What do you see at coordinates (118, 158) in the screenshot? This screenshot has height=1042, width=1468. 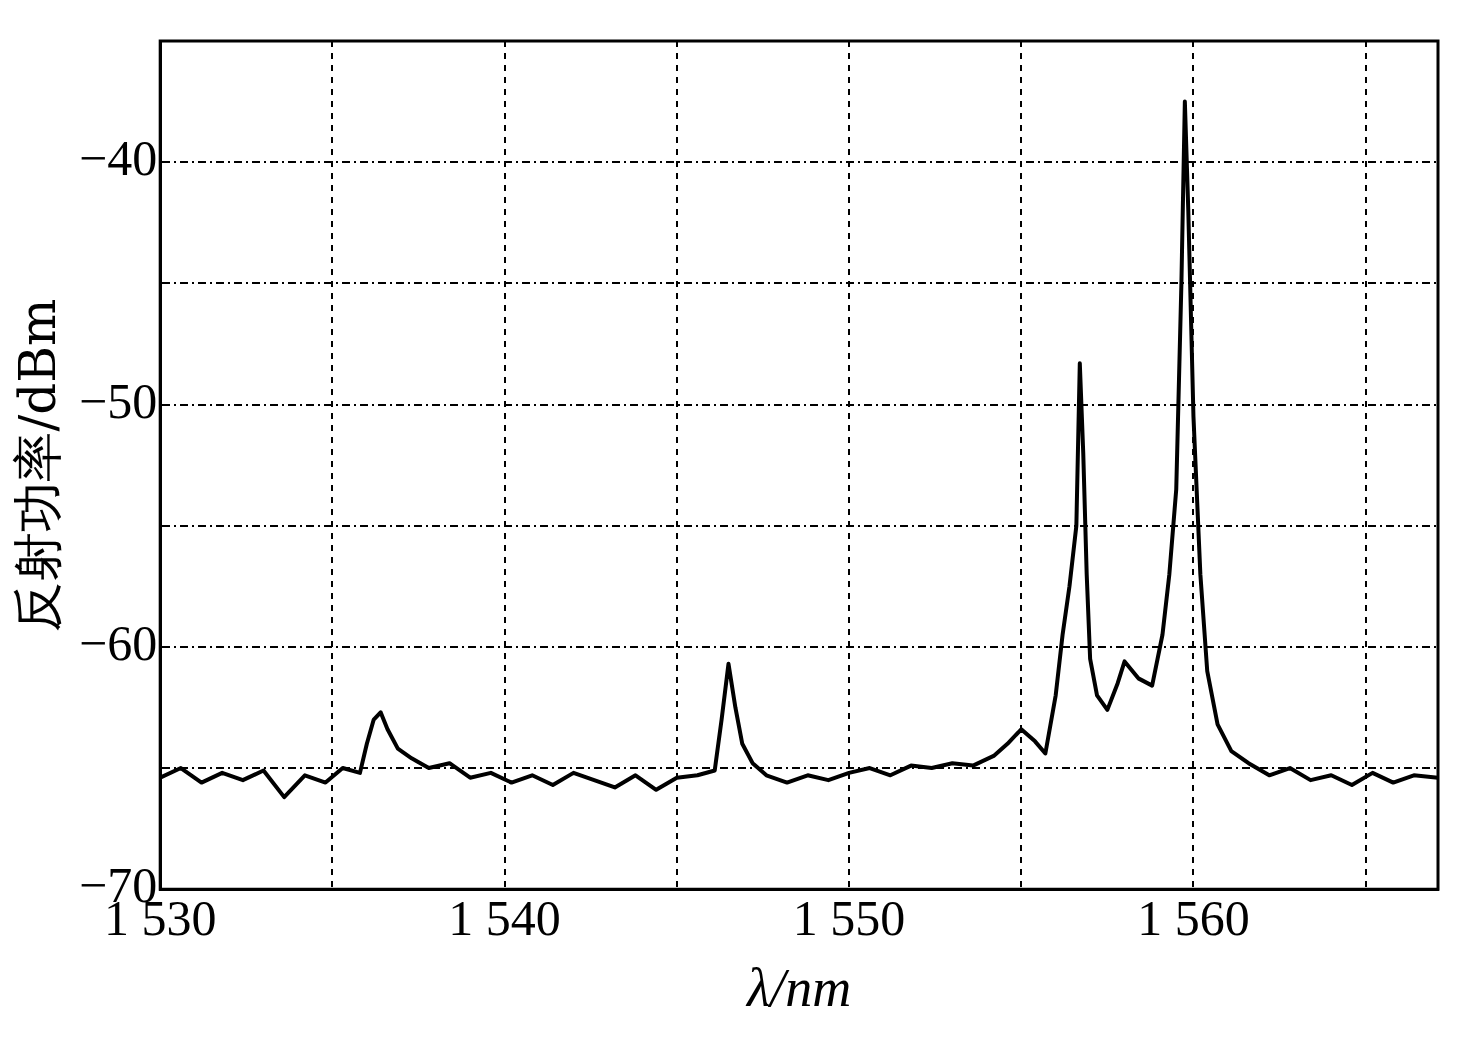 I see `y-tick-label: −40` at bounding box center [118, 158].